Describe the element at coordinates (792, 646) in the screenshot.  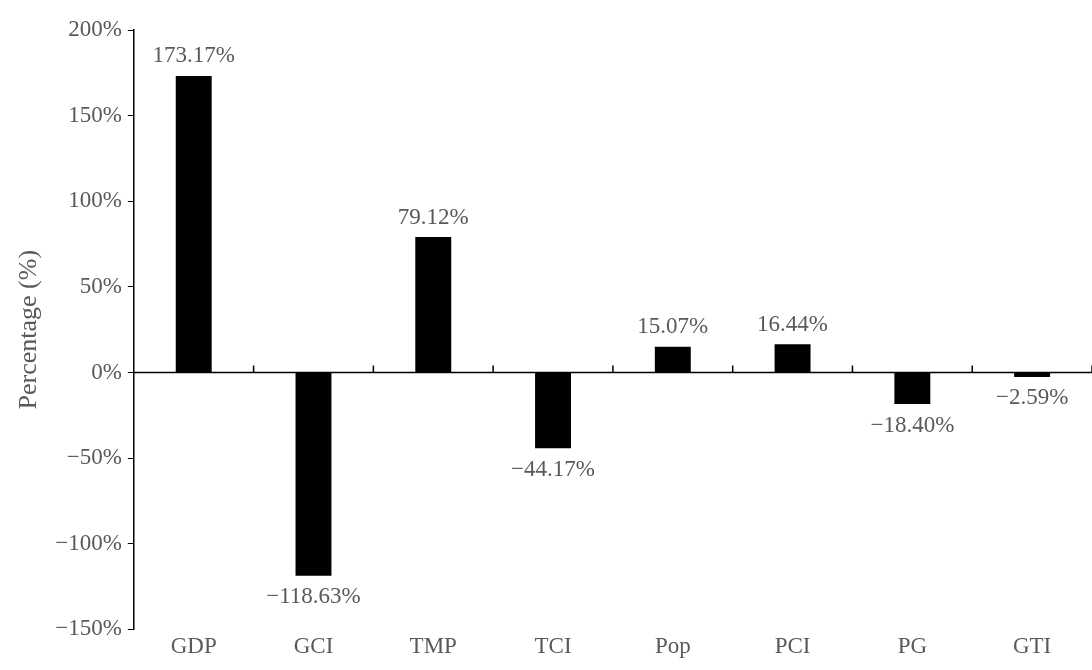
I see `x-tick-label: PCI` at that location.